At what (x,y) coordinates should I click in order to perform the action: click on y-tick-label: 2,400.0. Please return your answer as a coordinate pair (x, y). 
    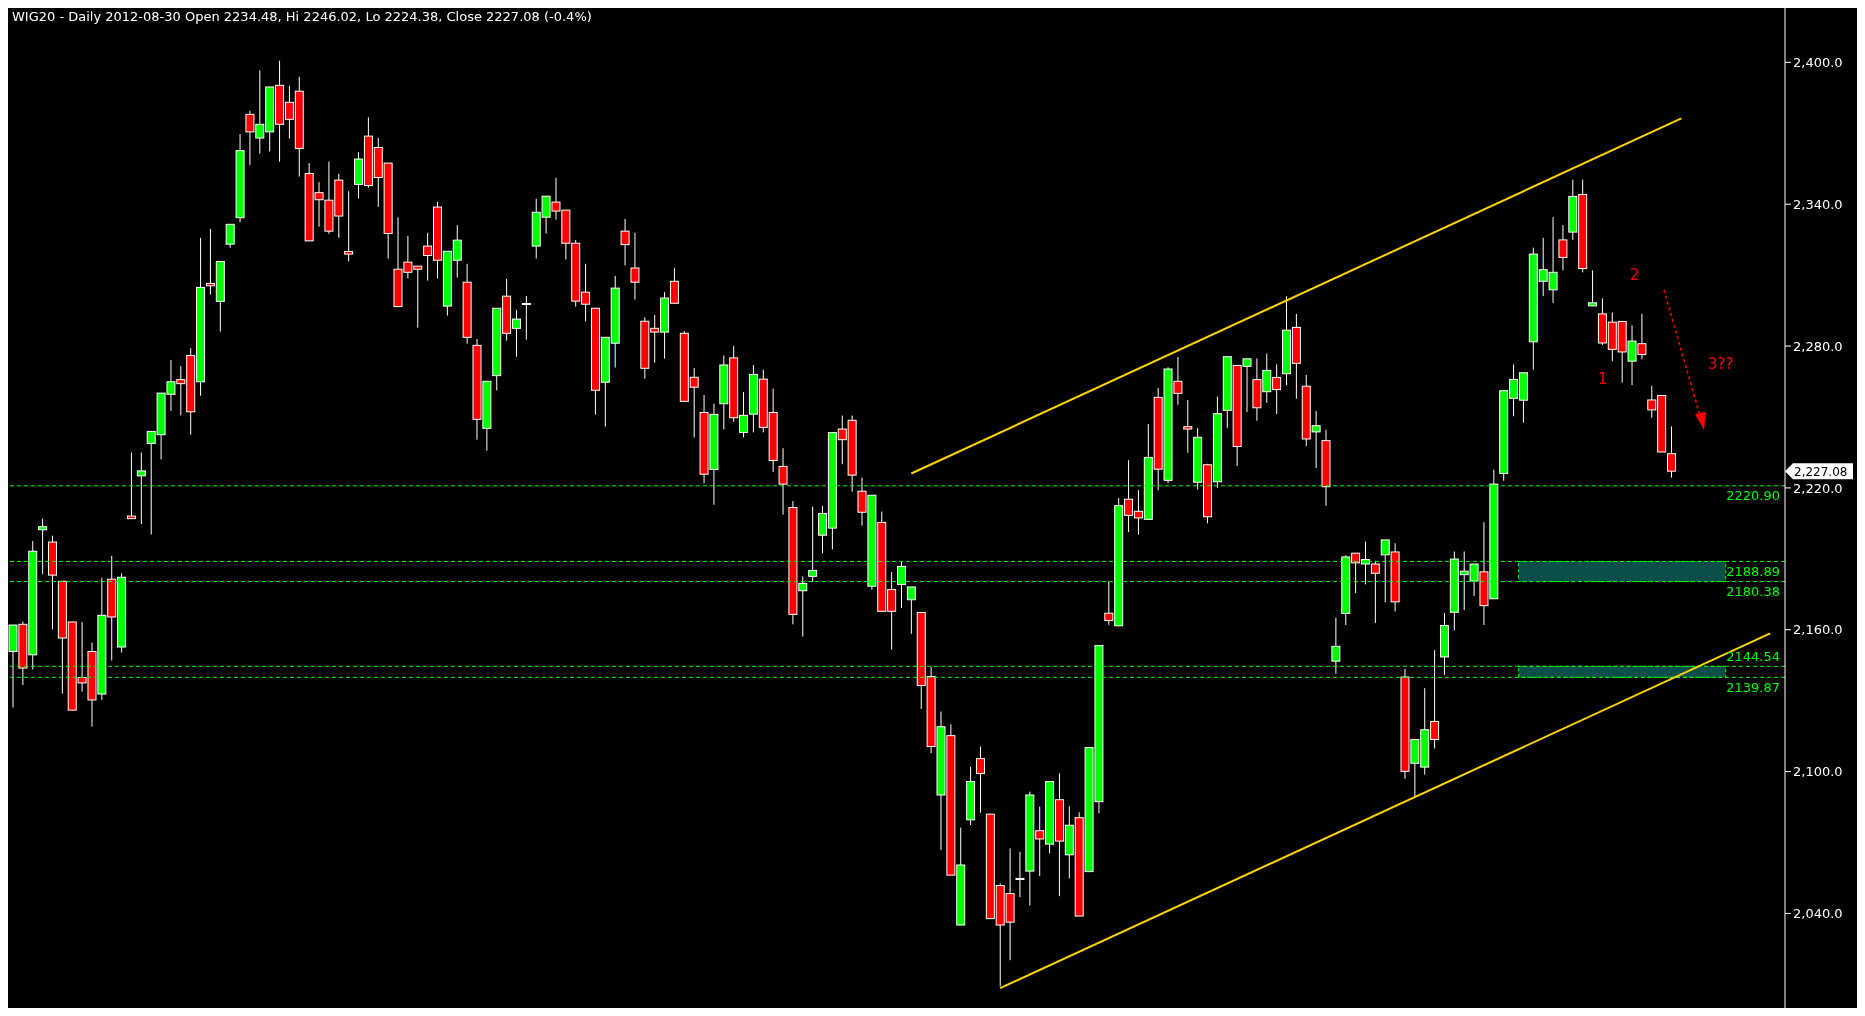
    Looking at the image, I should click on (1818, 62).